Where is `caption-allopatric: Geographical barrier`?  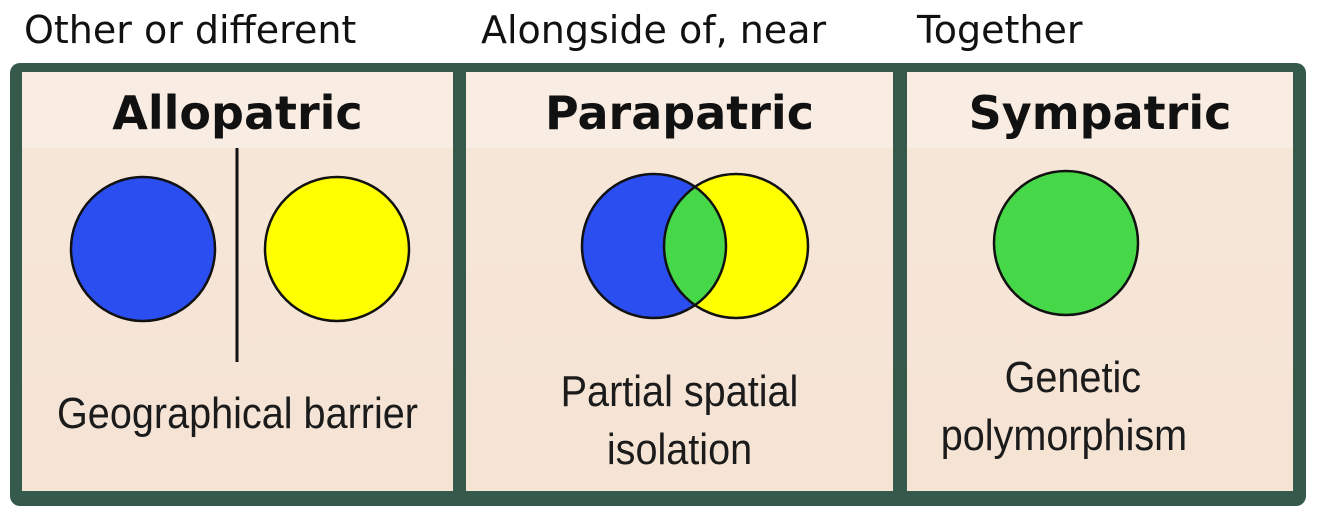
caption-allopatric: Geographical barrier is located at coordinates (237, 413).